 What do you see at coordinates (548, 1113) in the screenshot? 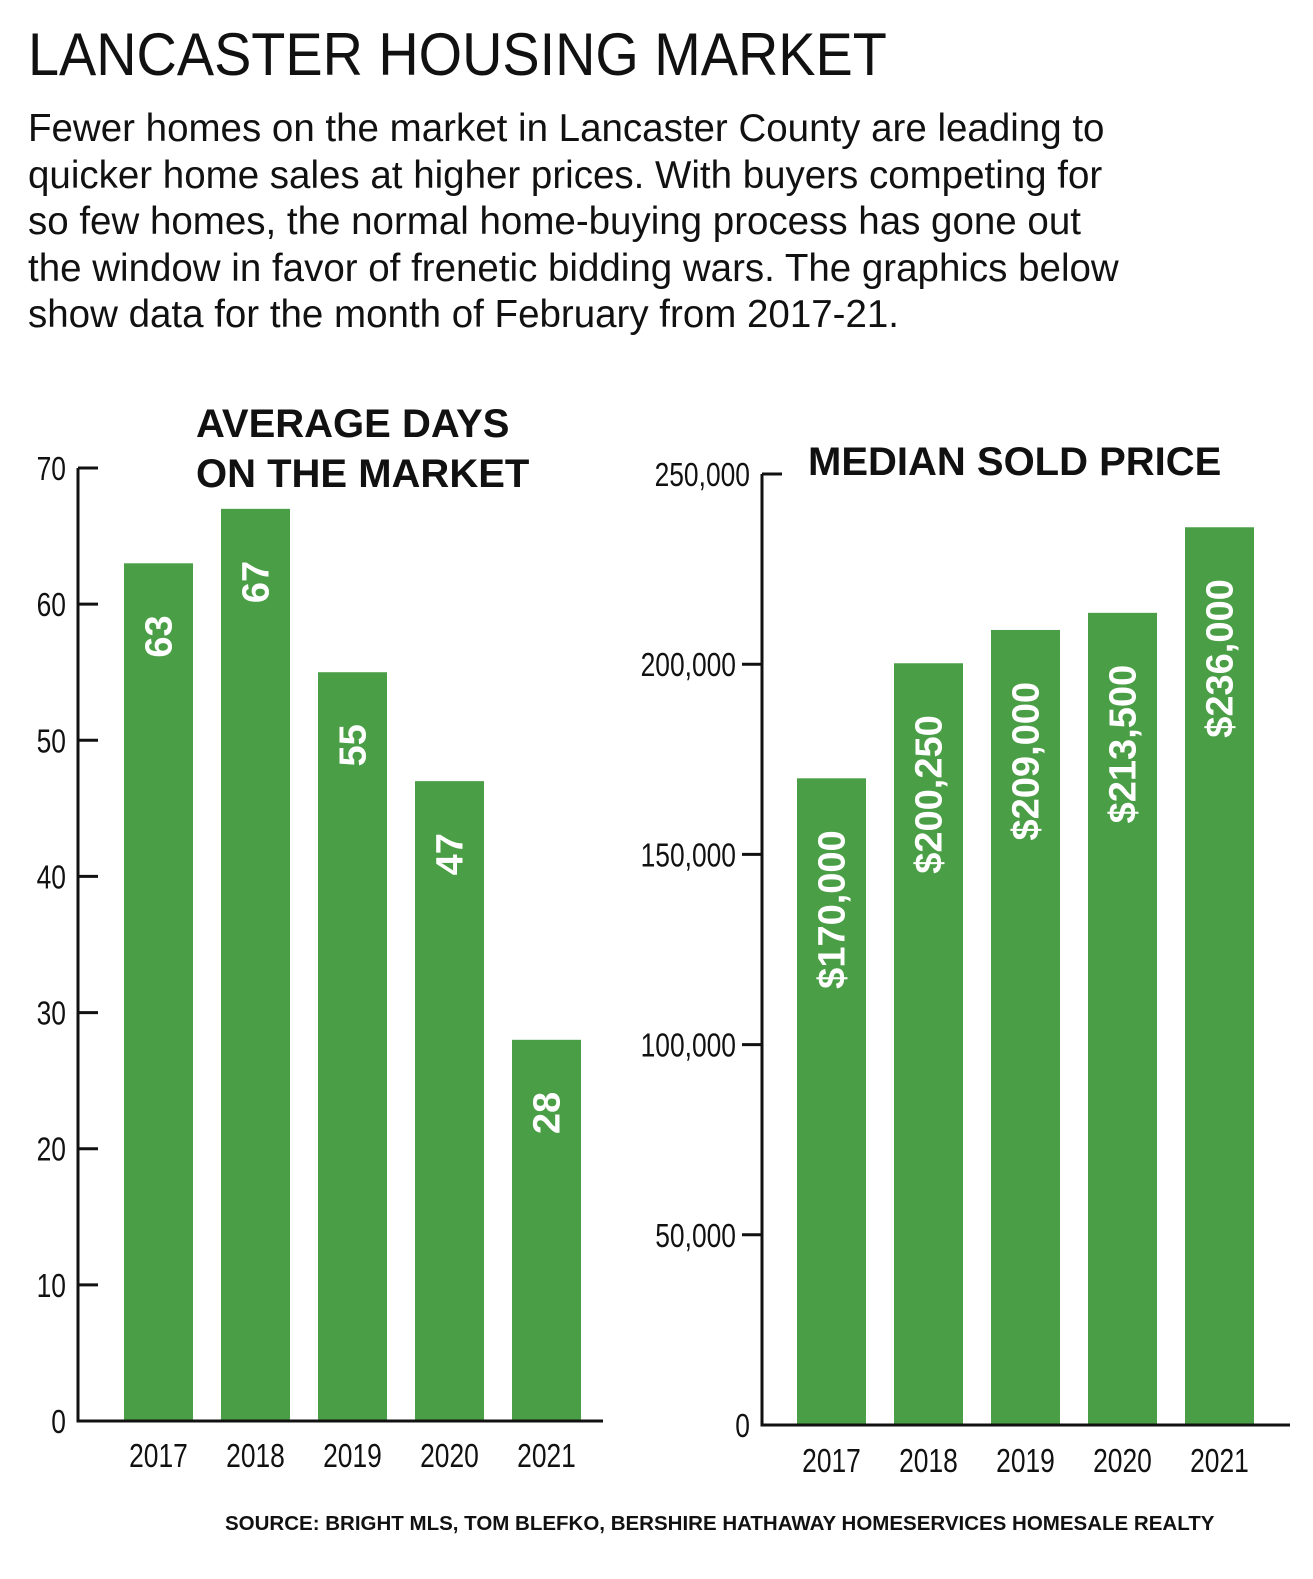
I see `bar-value-label: 28` at bounding box center [548, 1113].